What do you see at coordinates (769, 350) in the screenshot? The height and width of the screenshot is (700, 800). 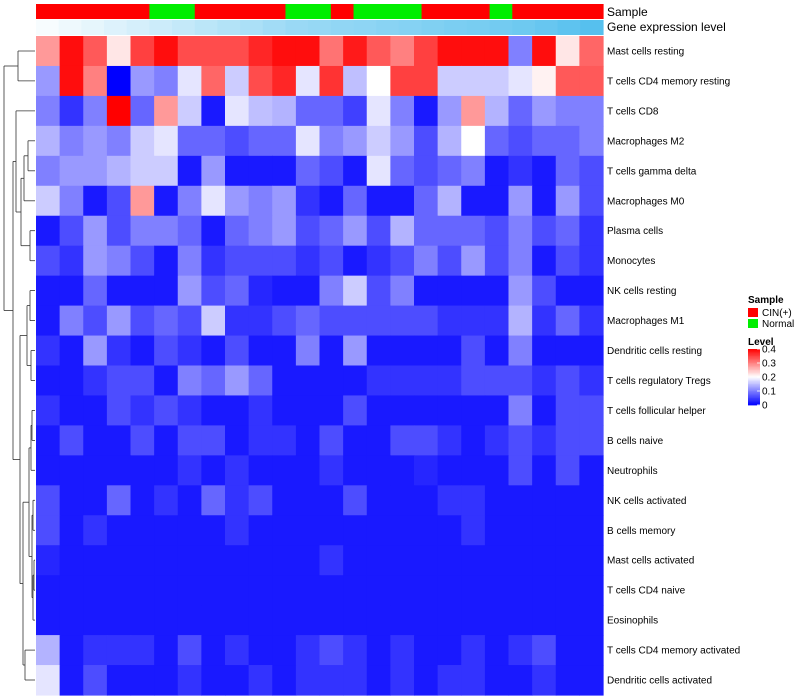 I see `legend-tick-label: 0.4` at bounding box center [769, 350].